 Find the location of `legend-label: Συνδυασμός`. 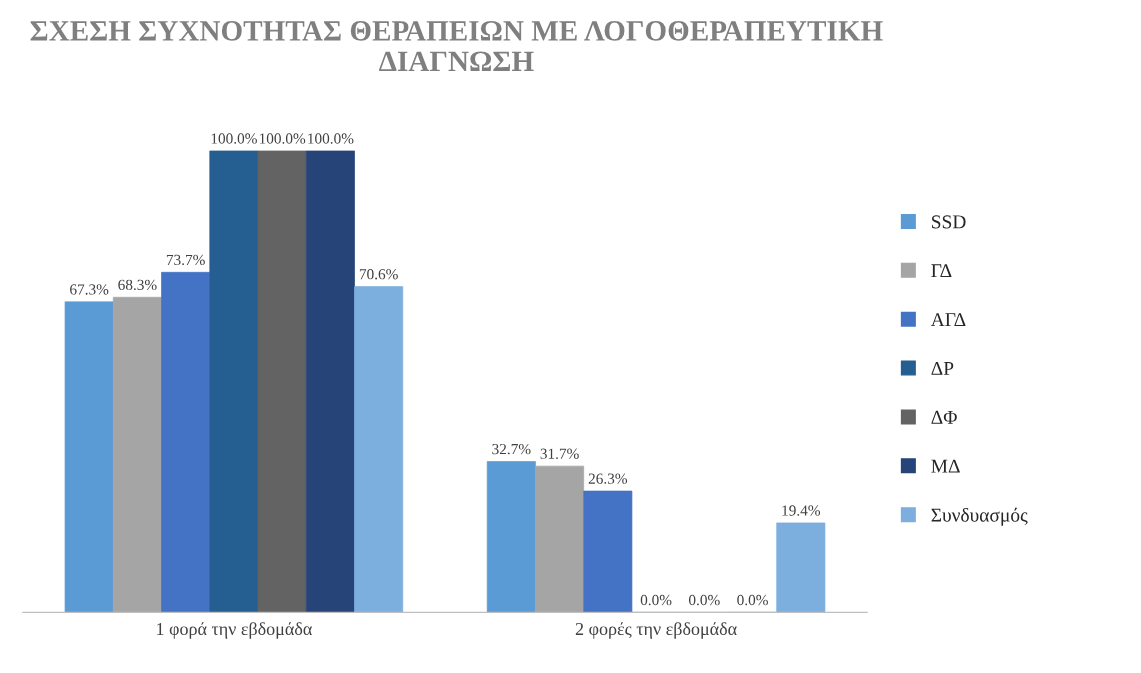

legend-label: Συνδυασμός is located at coordinates (979, 516).